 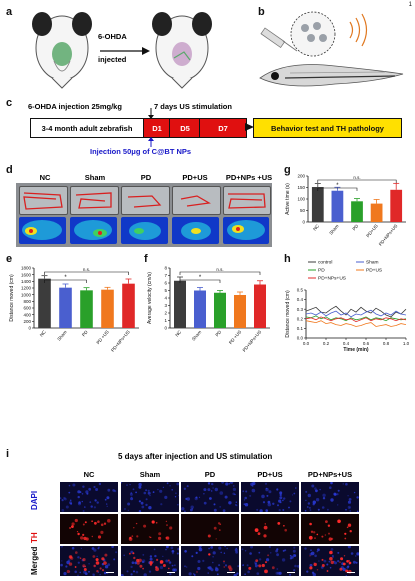 What do you see at coordinates (193, 106) in the screenshot?
I see `us-stimulation-text: 7 days US stimulation` at bounding box center [193, 106].